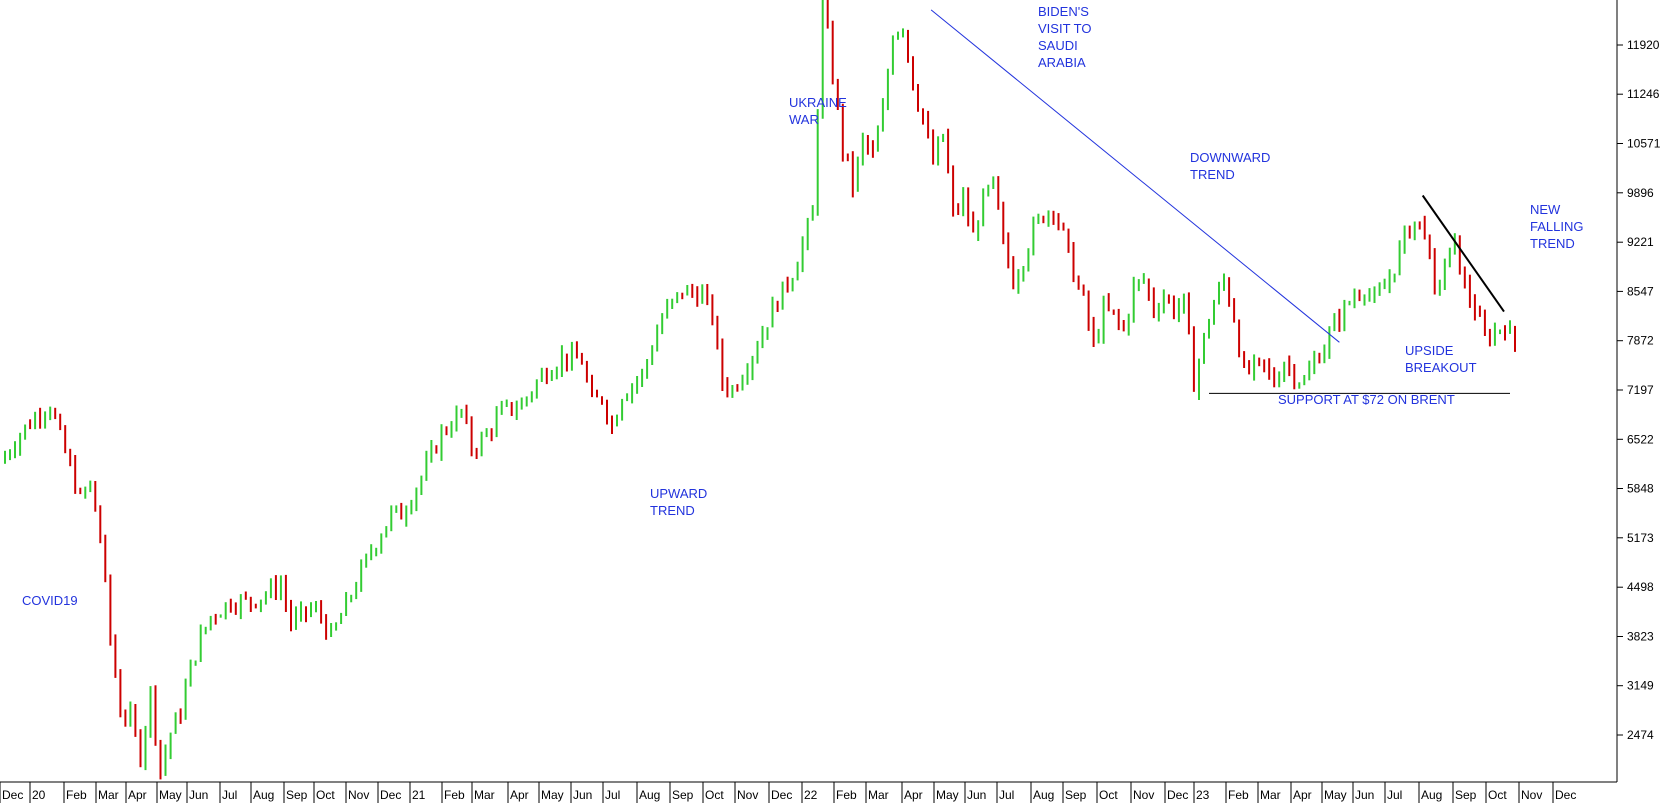 The image size is (1671, 803). Describe the element at coordinates (1640, 242) in the screenshot. I see `y-tick-label: 9221` at that location.